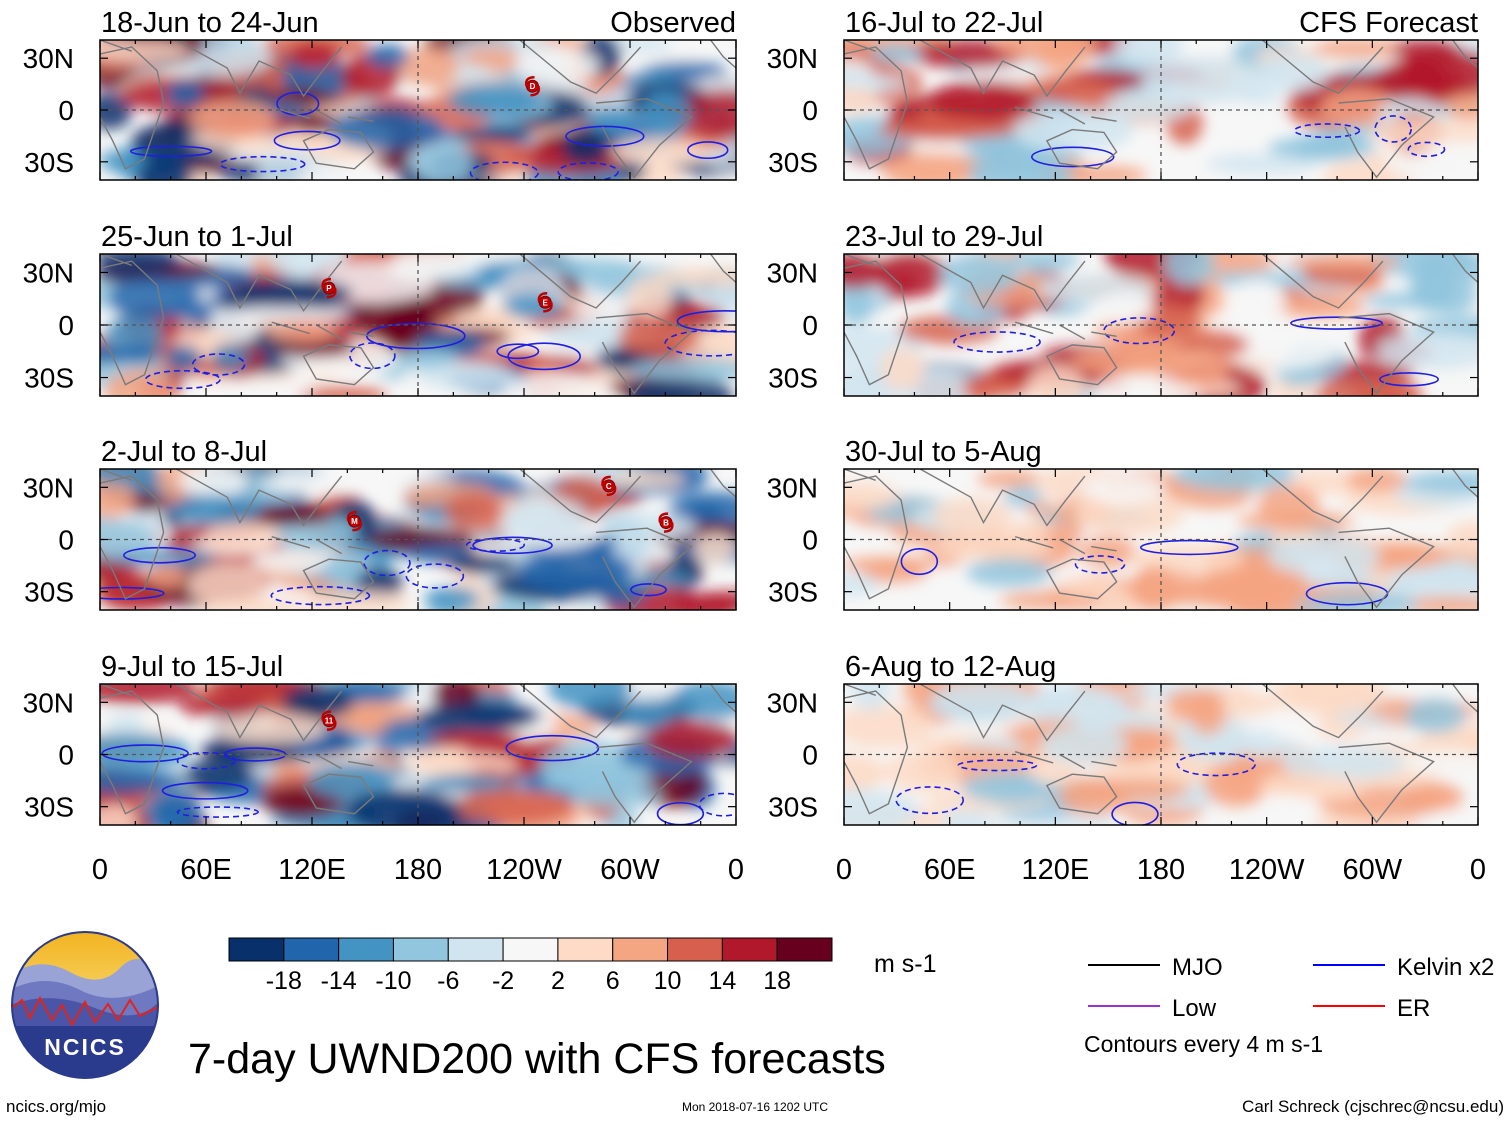 This screenshot has height=1121, width=1510. What do you see at coordinates (1055, 870) in the screenshot?
I see `x-tick-label: 120E` at bounding box center [1055, 870].